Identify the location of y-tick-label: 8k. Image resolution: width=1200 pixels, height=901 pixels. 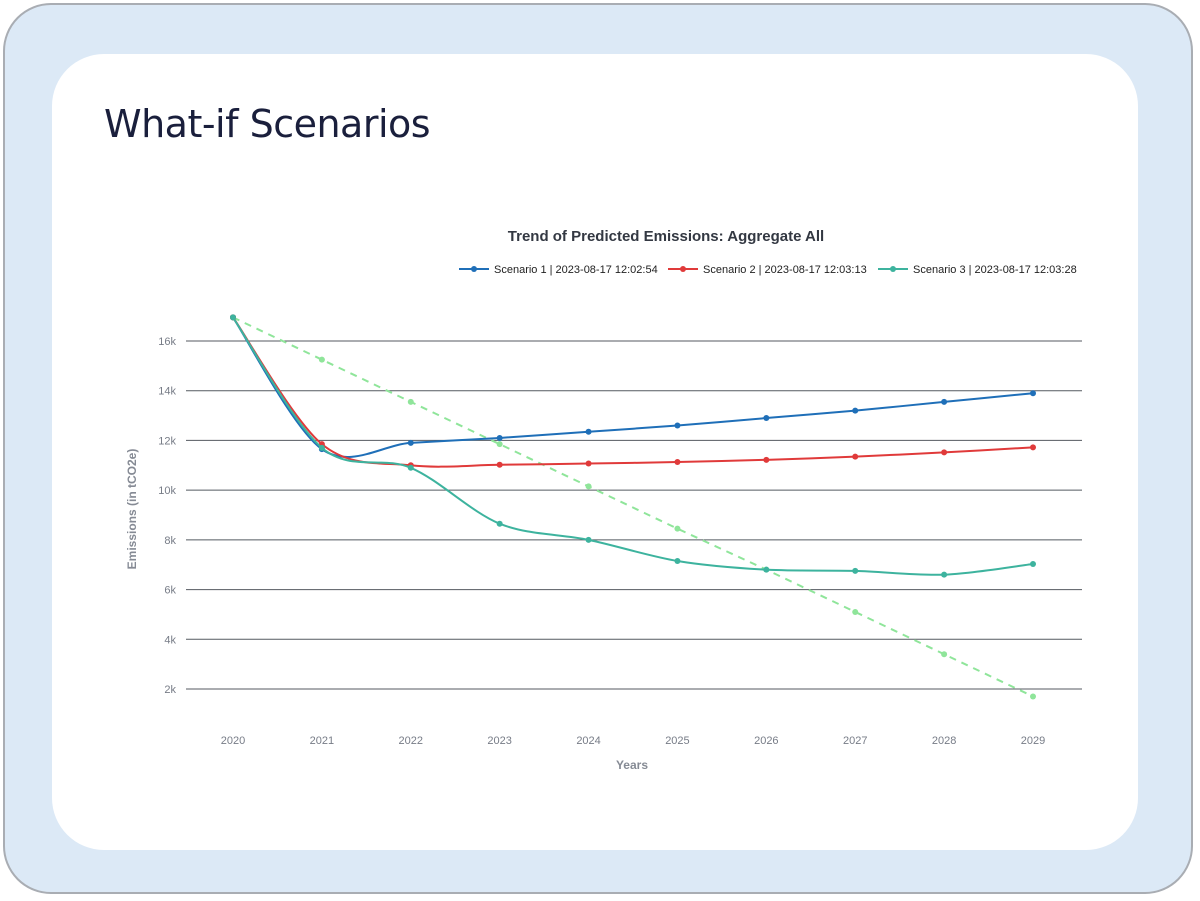
(170, 541).